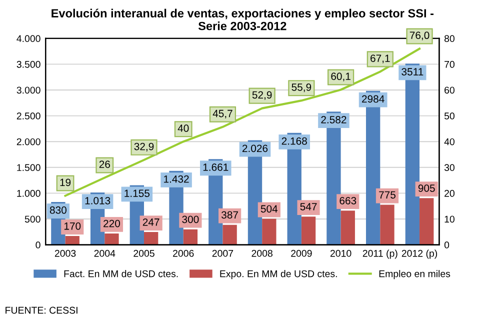 The height and width of the screenshot is (320, 480). I want to click on x-tick-label: 2012 (p), so click(420, 254).